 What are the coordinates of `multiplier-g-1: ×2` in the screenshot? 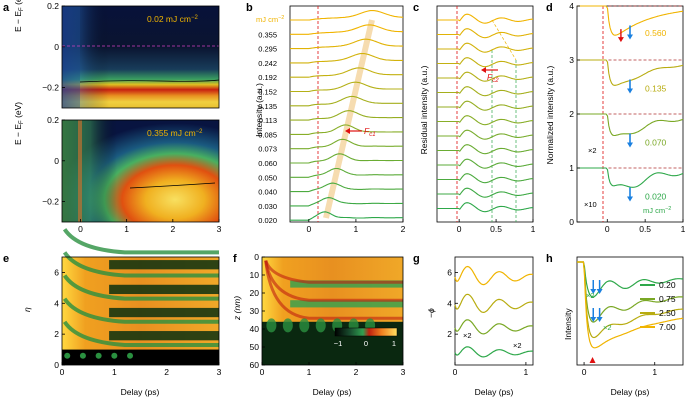 It's located at (467, 335).